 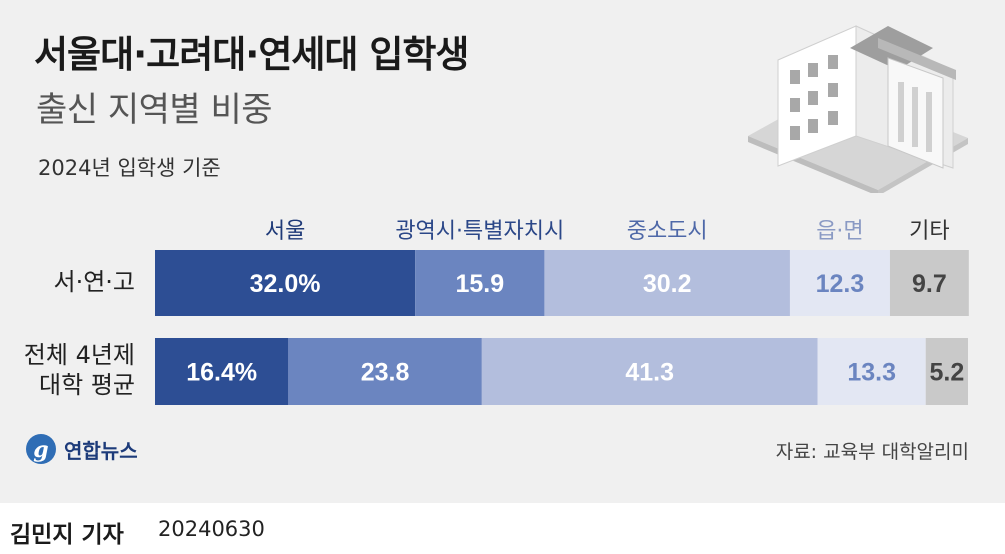 I want to click on legend-item: 광역시·특별자치시, so click(x=480, y=231).